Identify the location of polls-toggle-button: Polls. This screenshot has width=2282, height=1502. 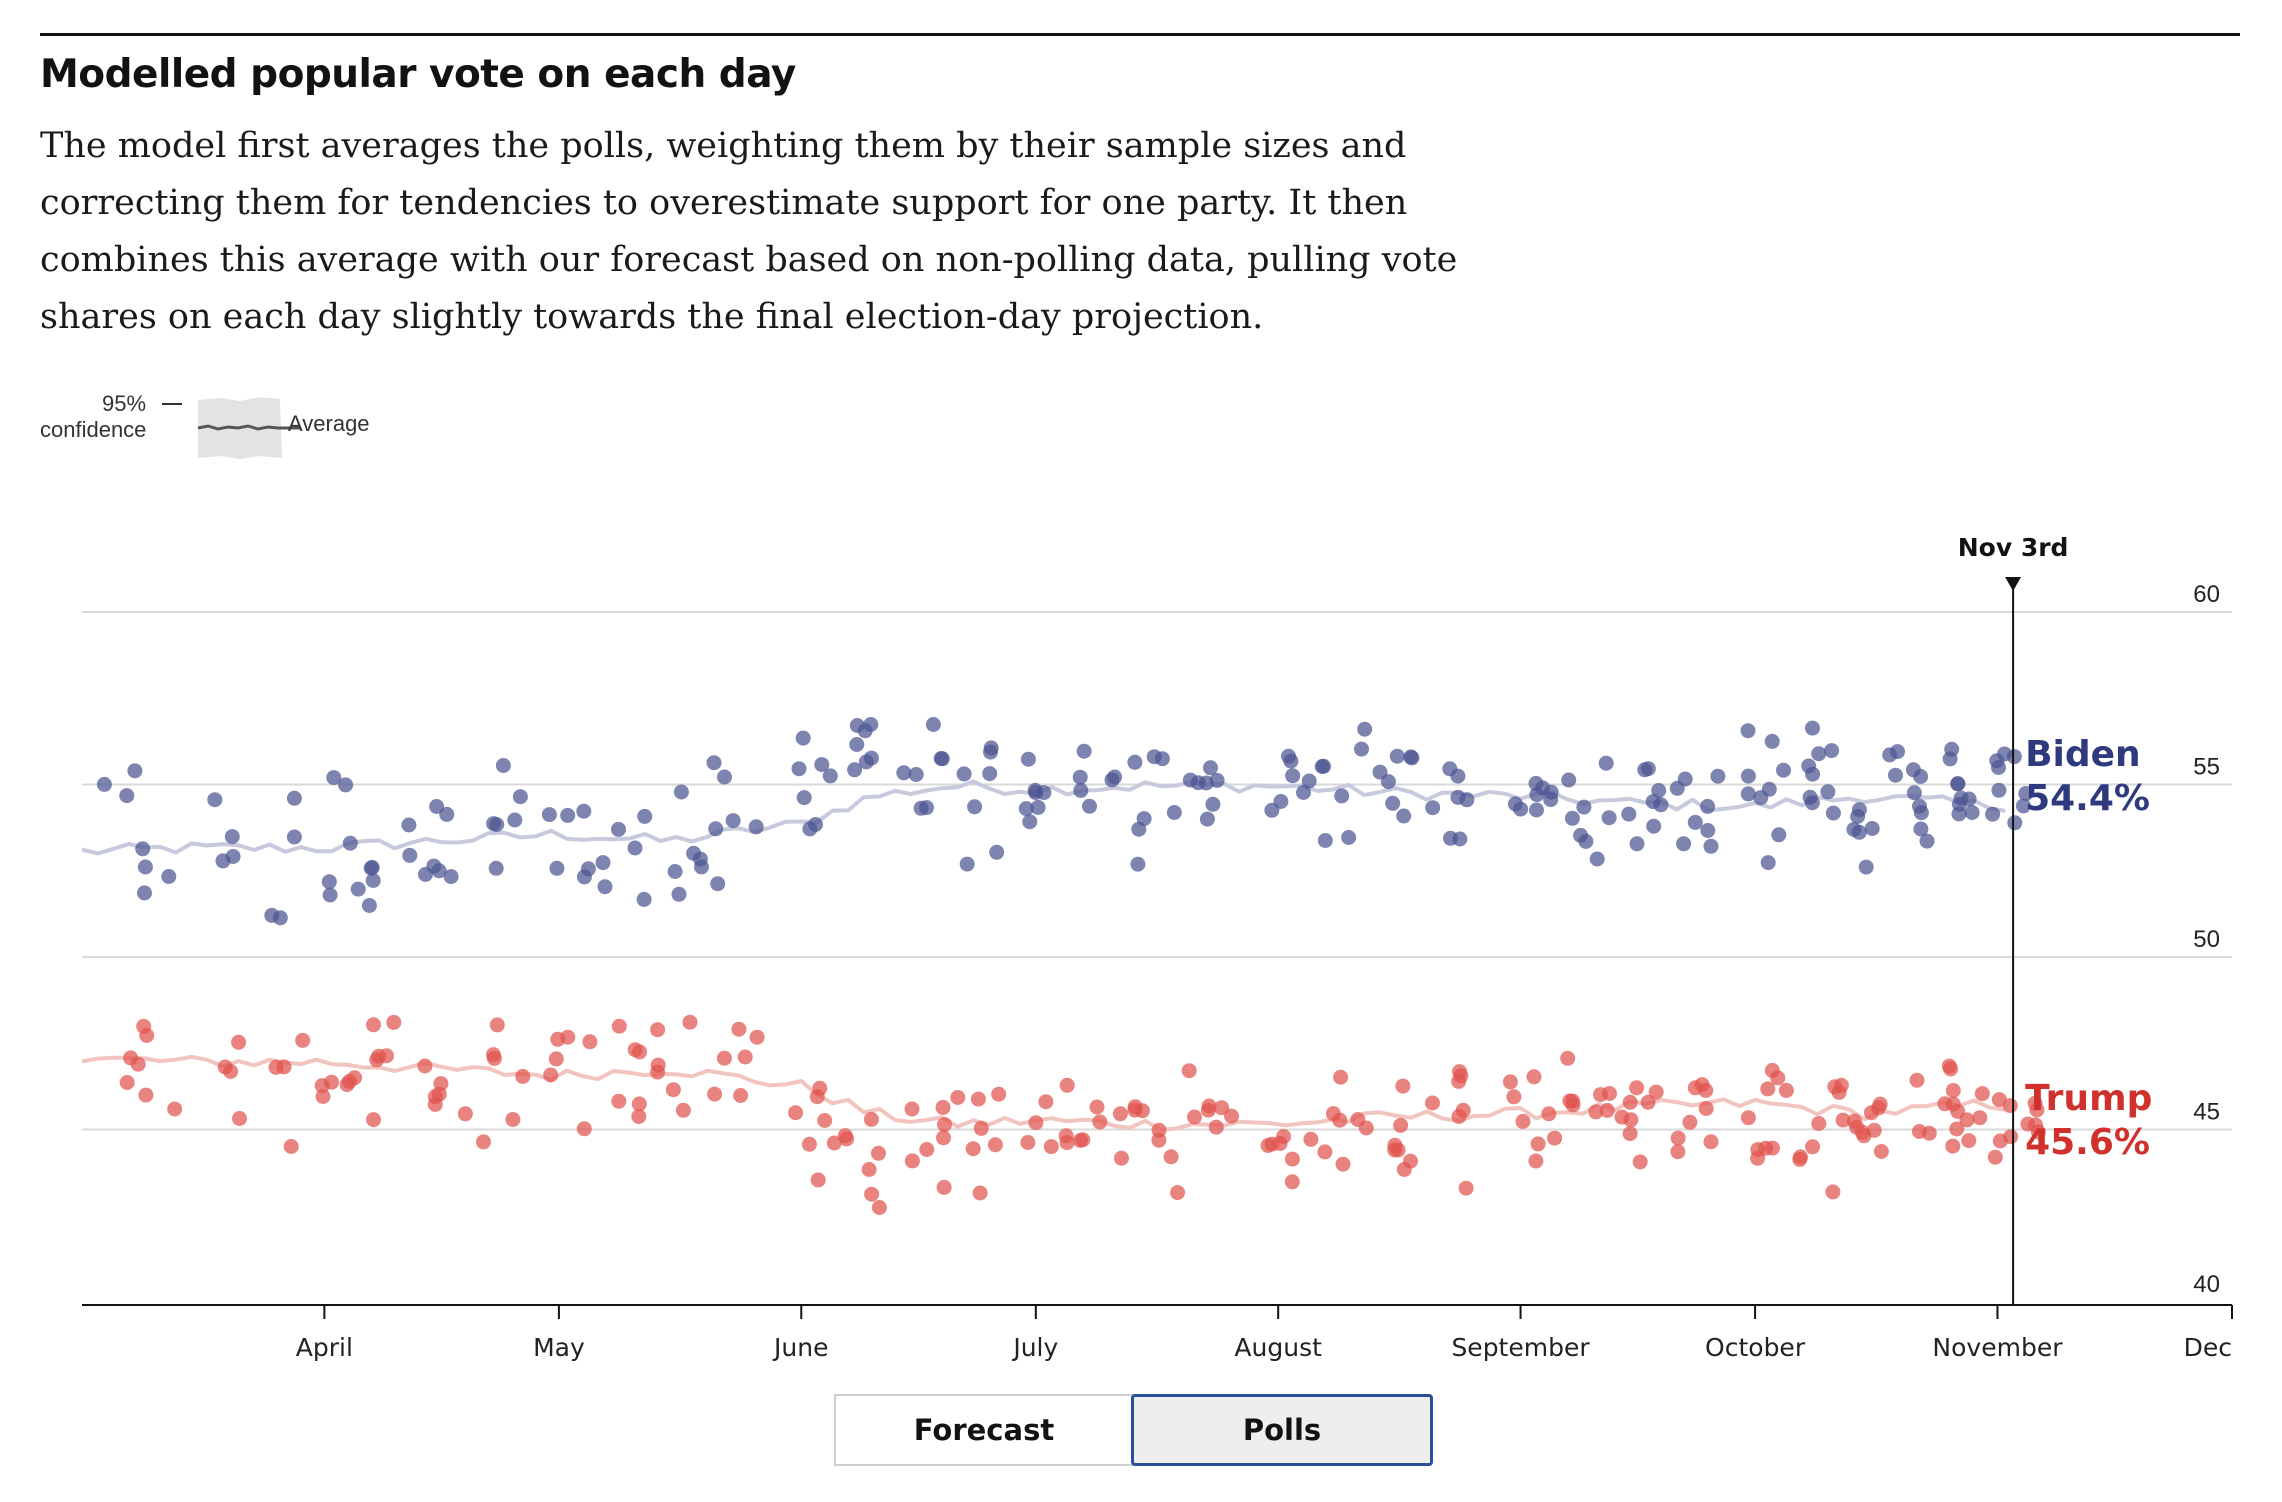
(1282, 1430).